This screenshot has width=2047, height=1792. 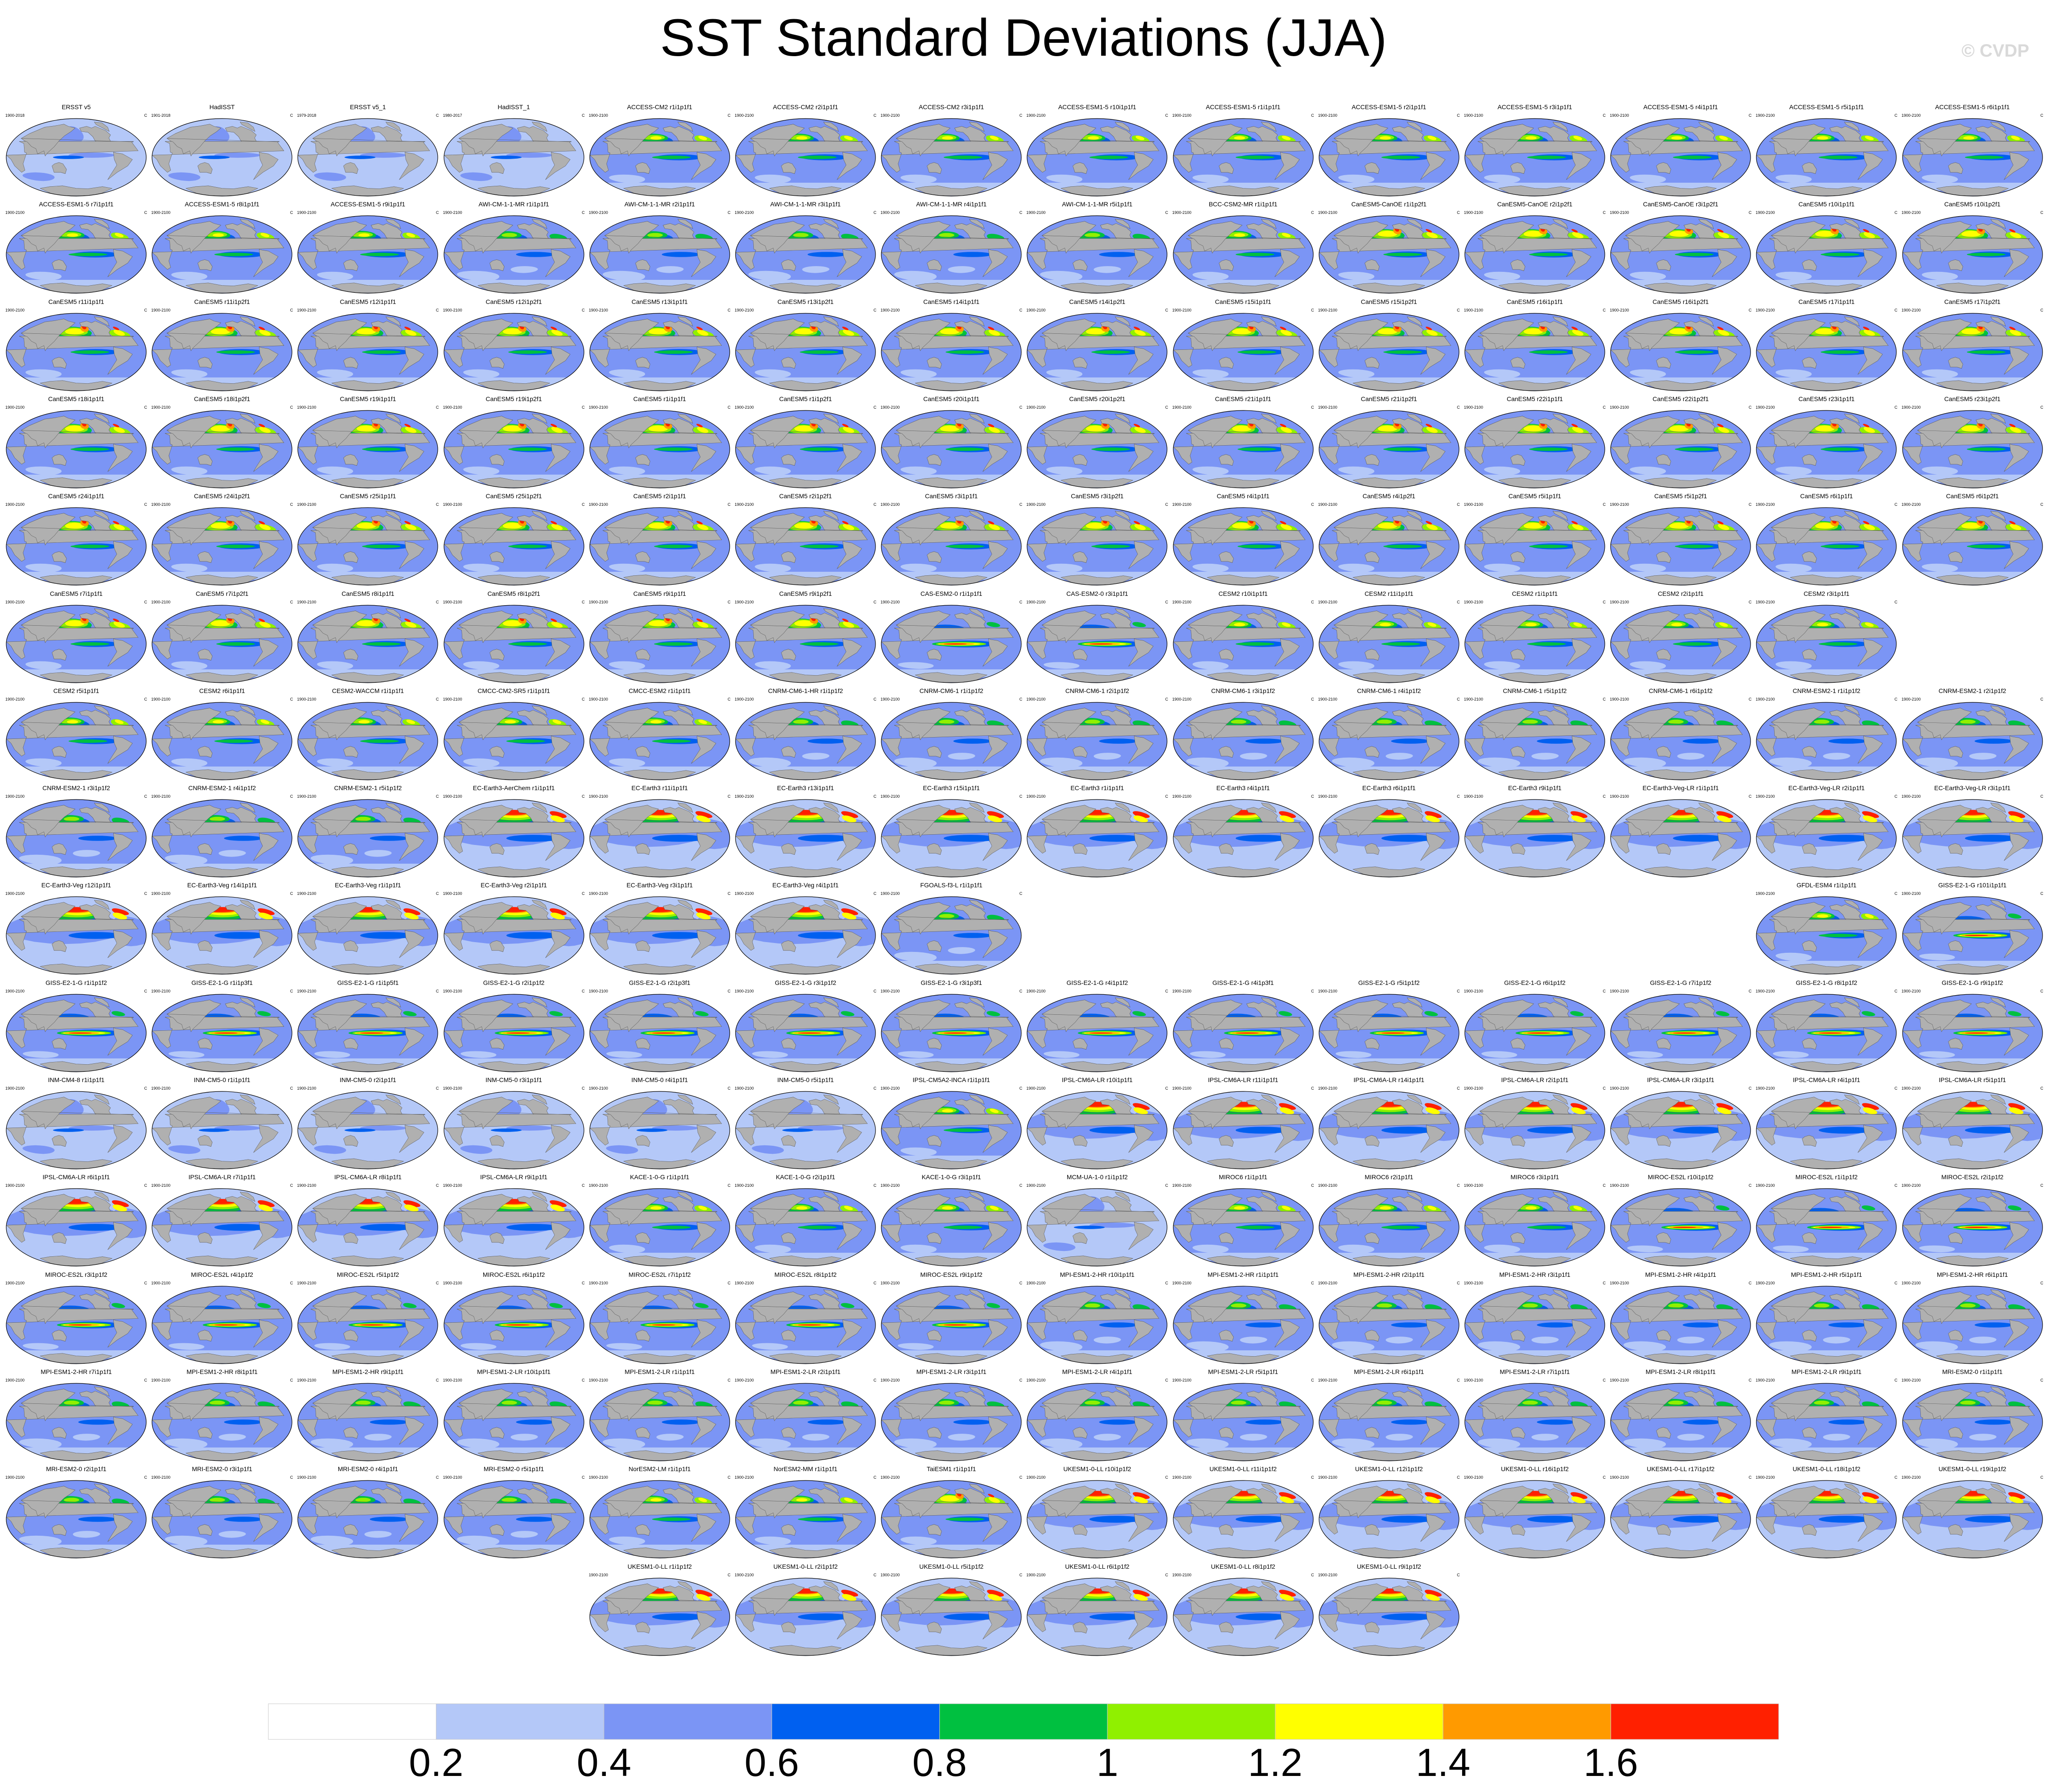 What do you see at coordinates (1972, 885) in the screenshot?
I see `panel-title: GISS-E2-1-G r101i1p1f1` at bounding box center [1972, 885].